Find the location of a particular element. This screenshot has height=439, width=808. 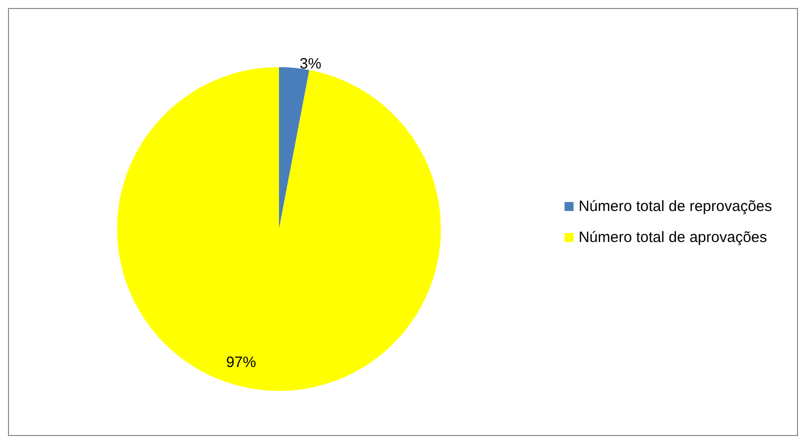

data-label: 97% is located at coordinates (241, 363).